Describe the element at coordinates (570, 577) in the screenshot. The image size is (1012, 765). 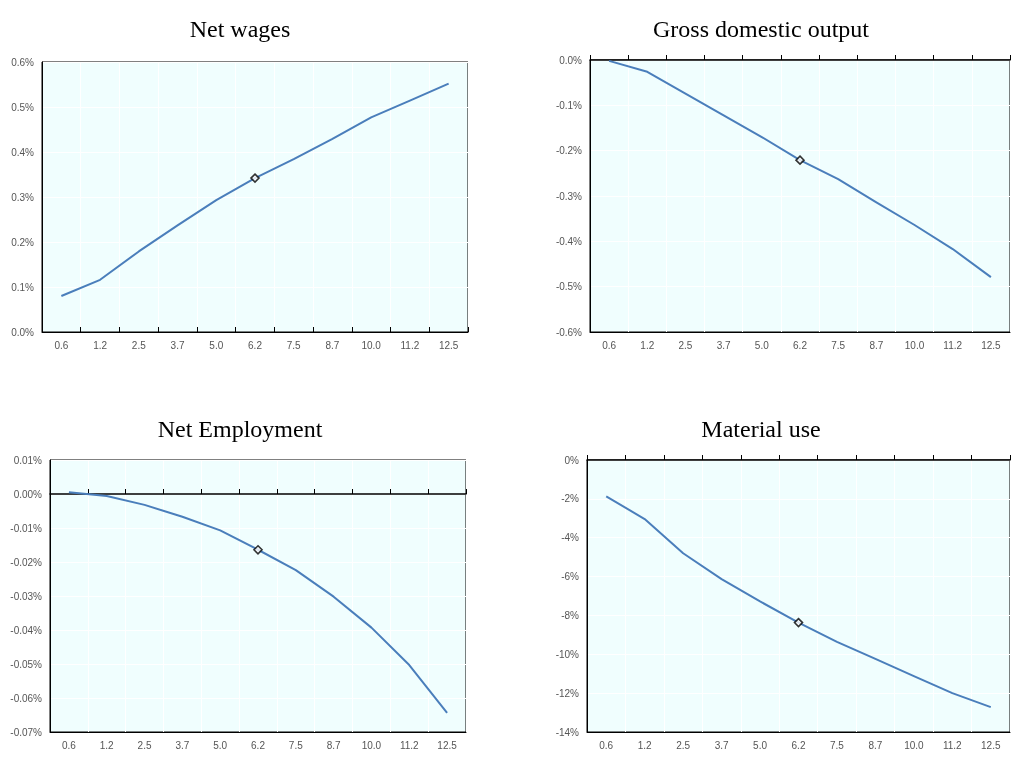
I see `y-tick-label: -6%` at that location.